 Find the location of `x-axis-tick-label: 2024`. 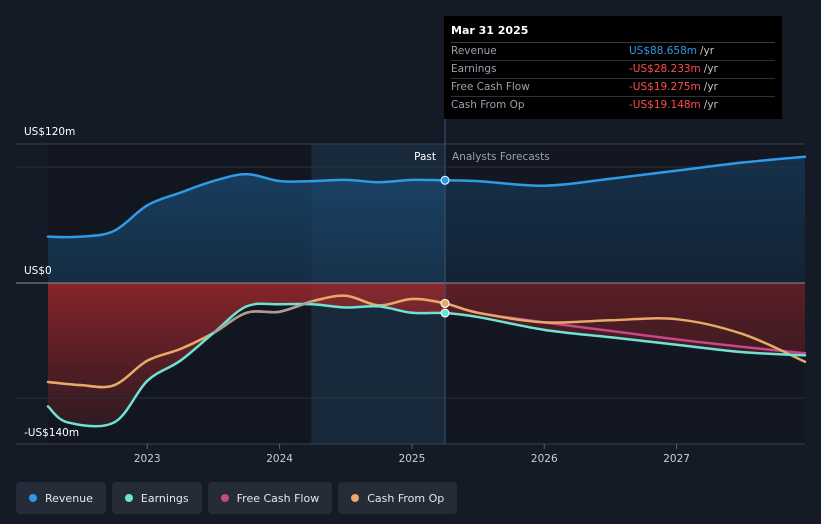

x-axis-tick-label: 2024 is located at coordinates (279, 459).